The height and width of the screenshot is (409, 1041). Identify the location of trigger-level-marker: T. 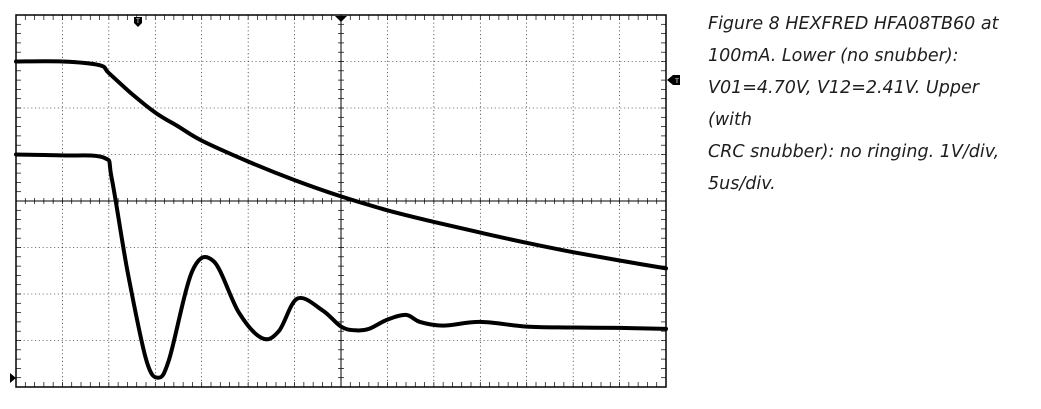
(673, 80).